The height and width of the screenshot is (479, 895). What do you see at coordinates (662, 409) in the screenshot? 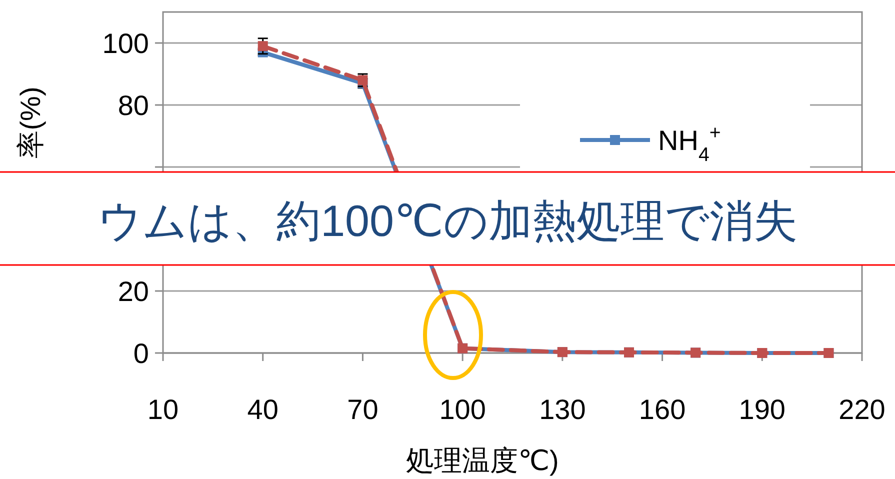
I see `x-tick-label: 160` at bounding box center [662, 409].